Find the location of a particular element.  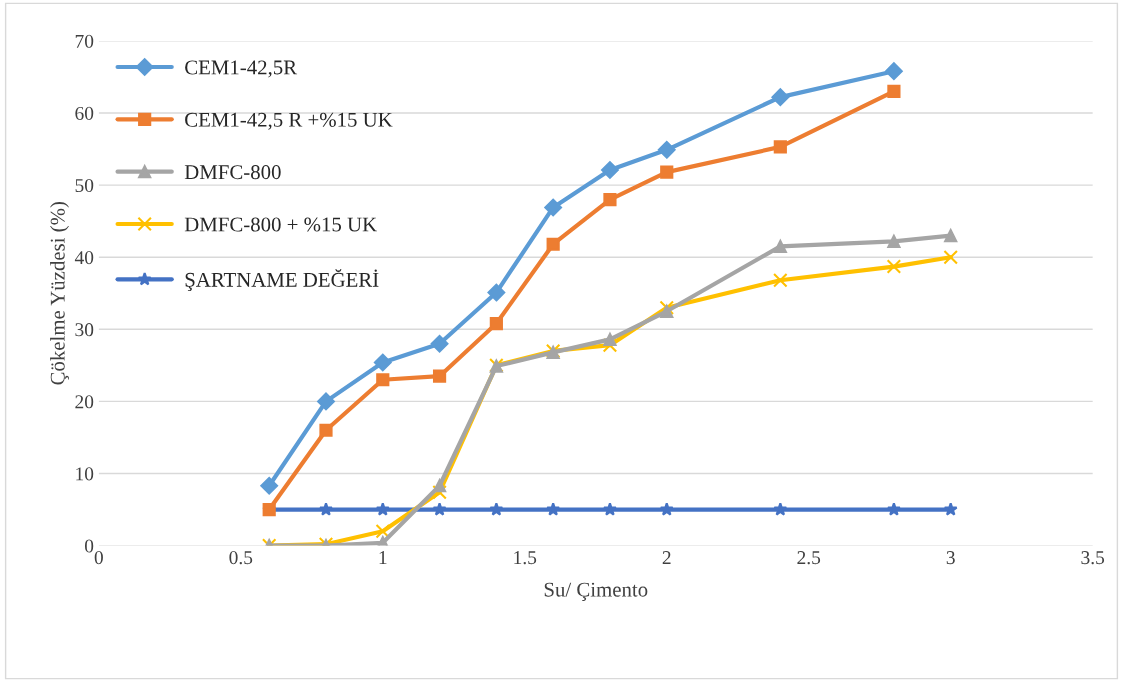

y-tick-label: 70 is located at coordinates (84, 41).